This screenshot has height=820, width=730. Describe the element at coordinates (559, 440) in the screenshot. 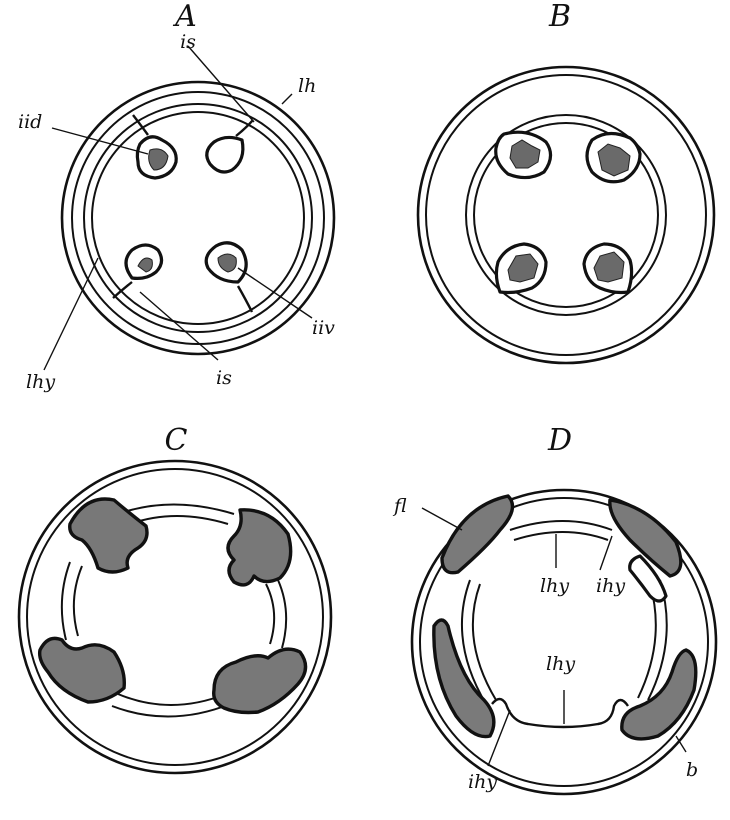

I see `panel-d-letter: D` at that location.